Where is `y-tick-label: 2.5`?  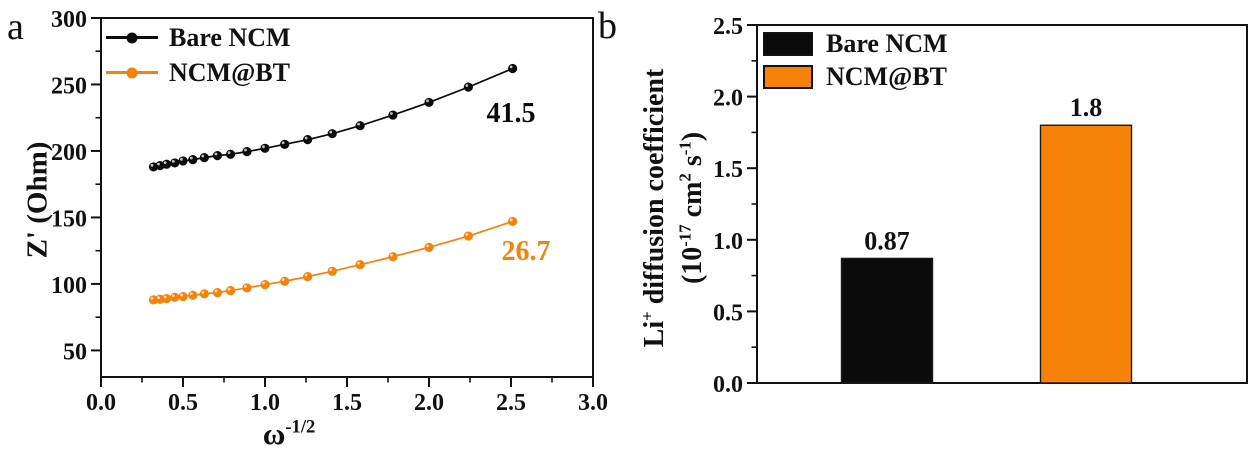 y-tick-label: 2.5 is located at coordinates (728, 27).